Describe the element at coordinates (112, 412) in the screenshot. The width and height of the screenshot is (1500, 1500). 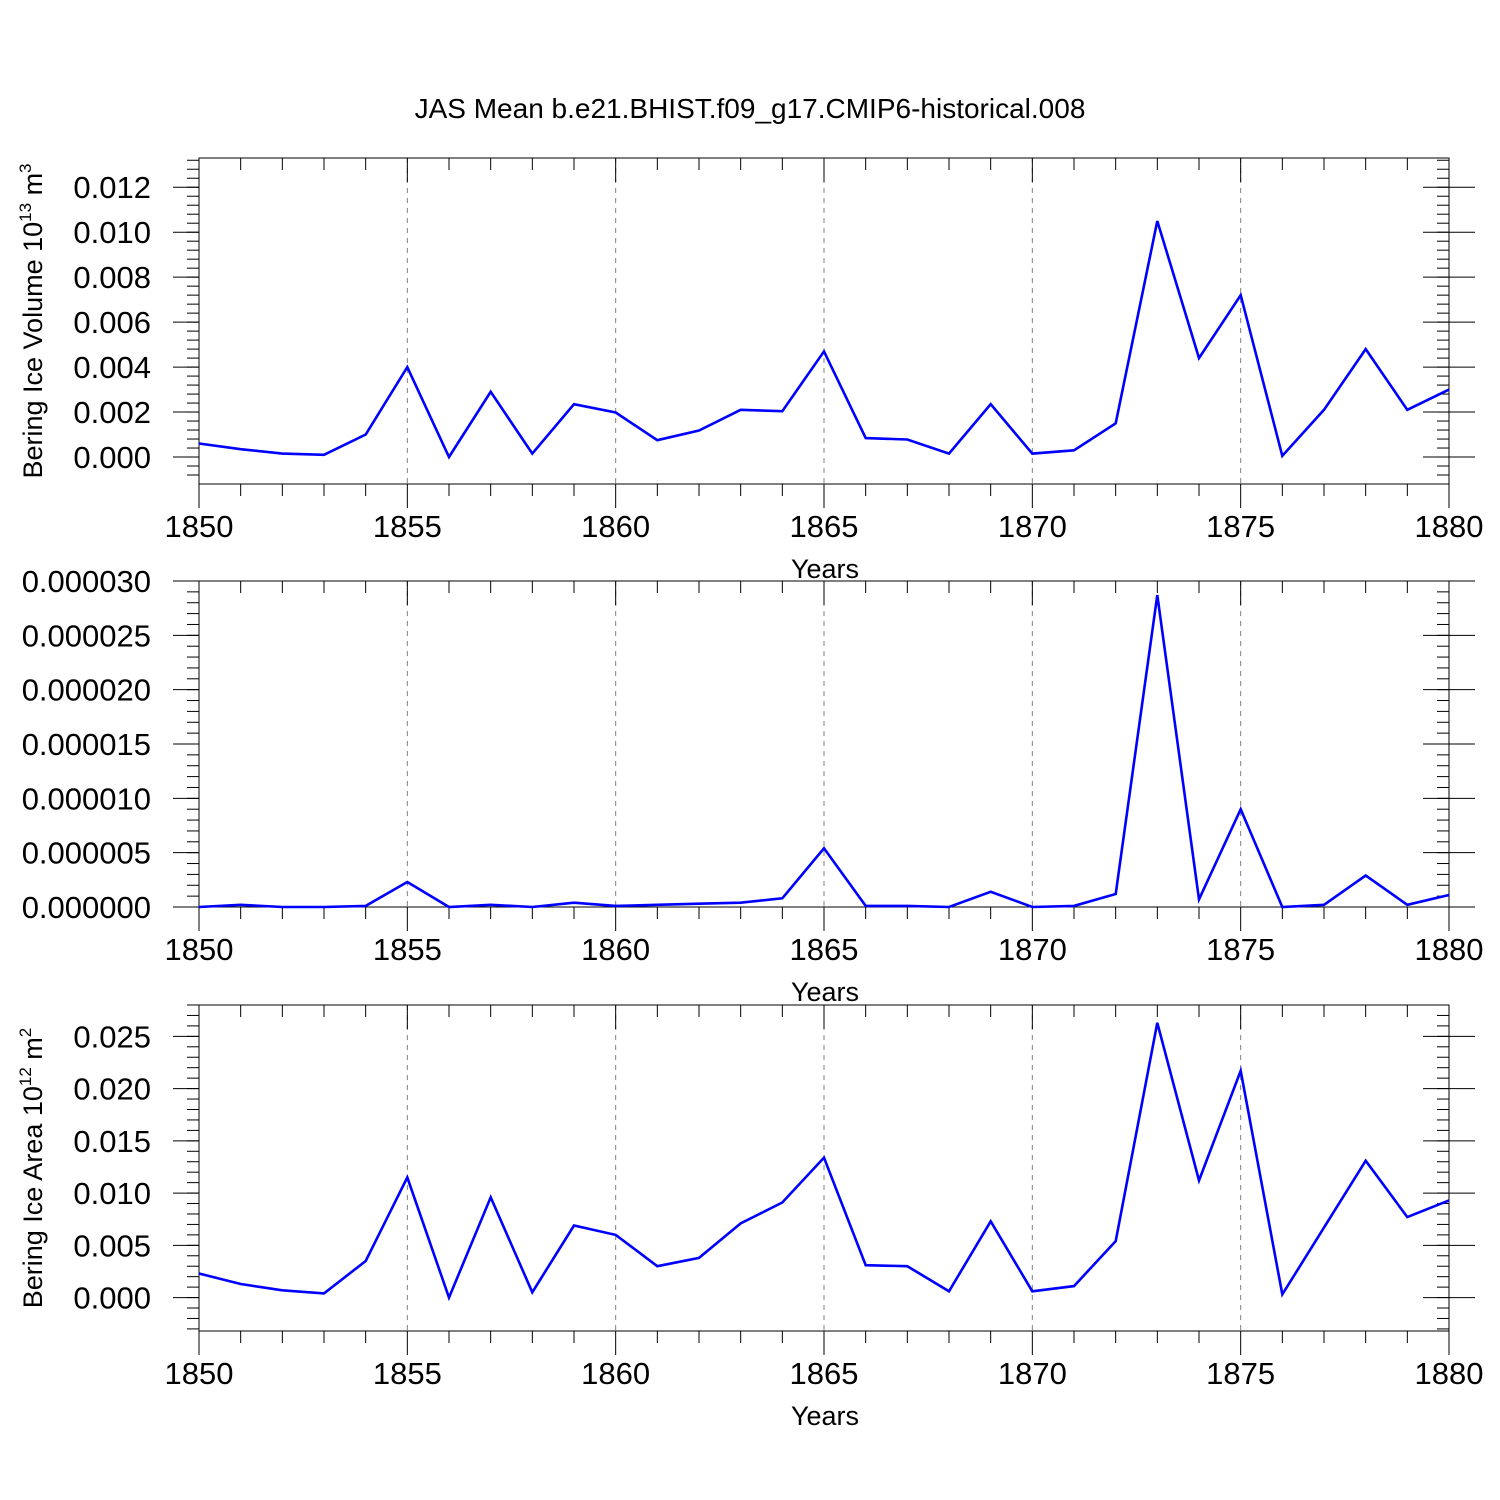
I see `y-tick-label: 0.002` at that location.